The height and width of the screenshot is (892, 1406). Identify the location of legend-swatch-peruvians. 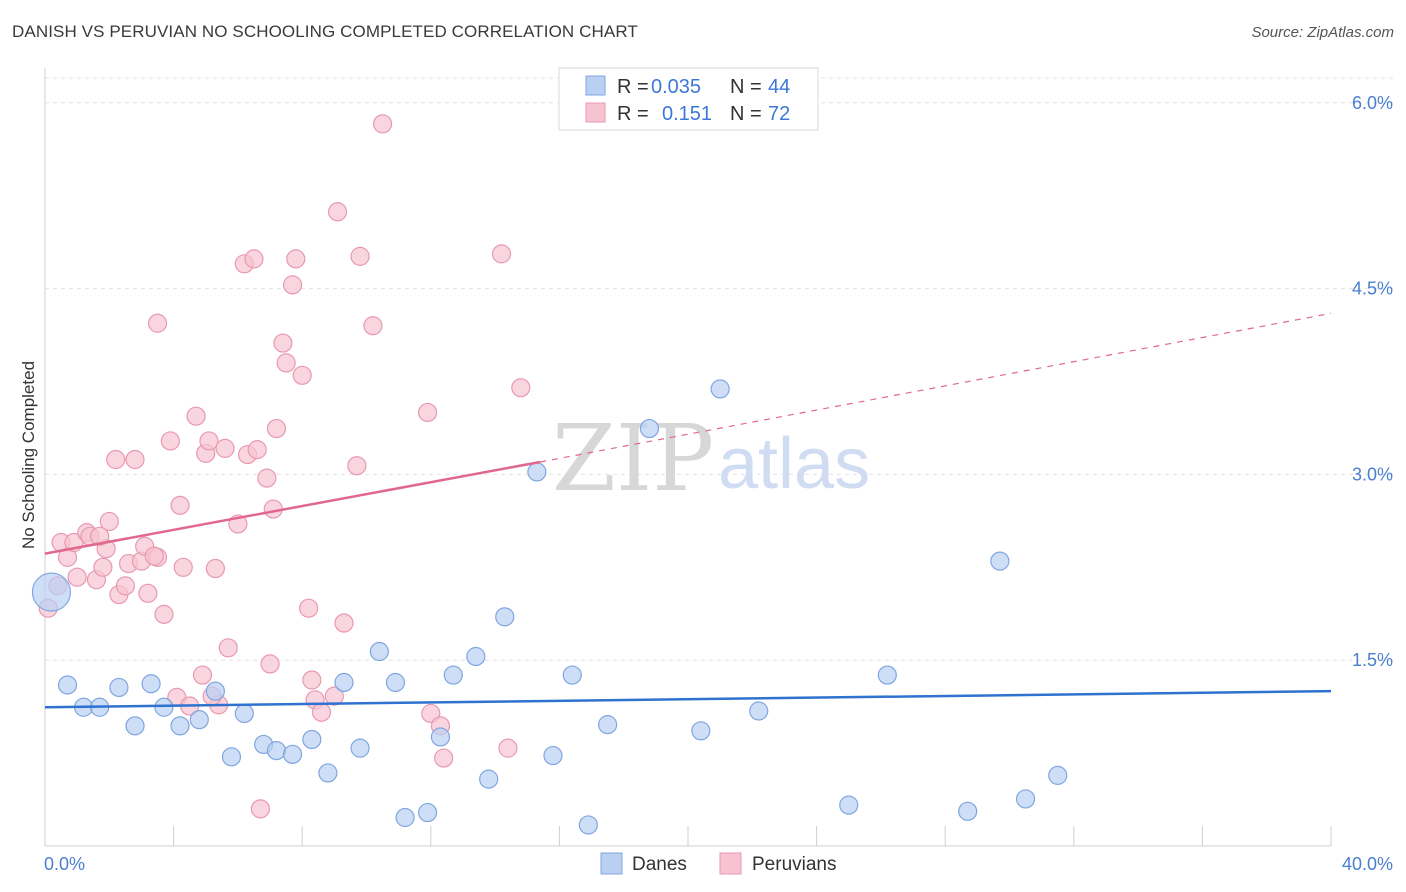
(595, 112).